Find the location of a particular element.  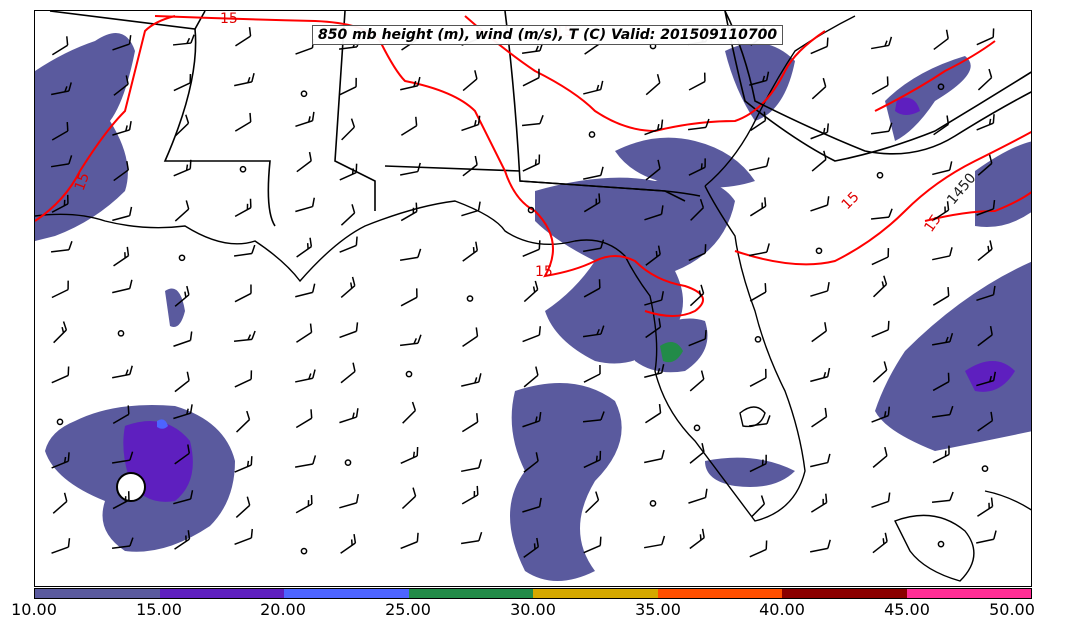

border-carolinas is located at coordinates (877, 86).